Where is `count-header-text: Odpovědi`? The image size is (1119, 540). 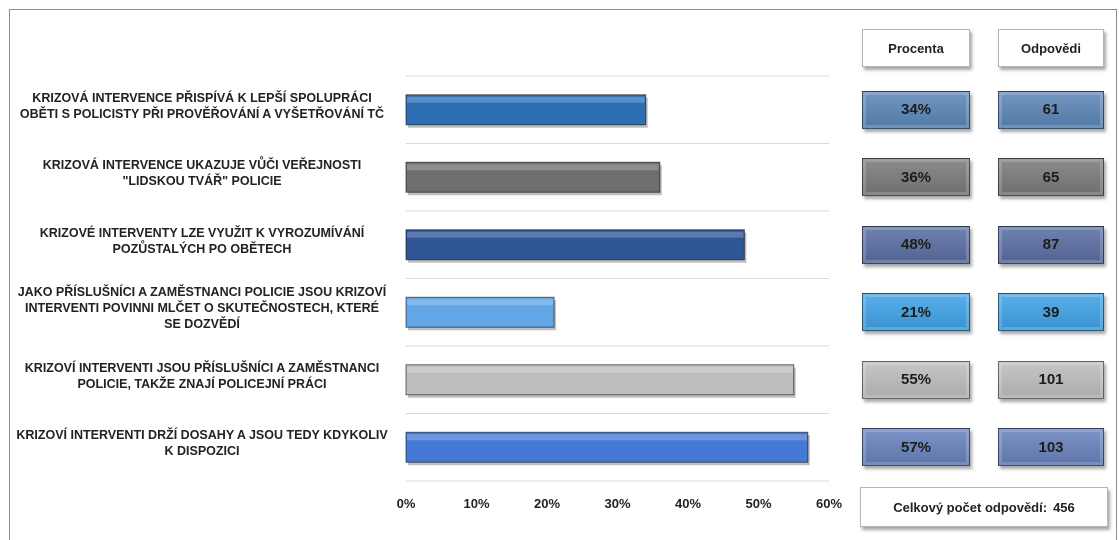 count-header-text: Odpovědi is located at coordinates (1051, 48).